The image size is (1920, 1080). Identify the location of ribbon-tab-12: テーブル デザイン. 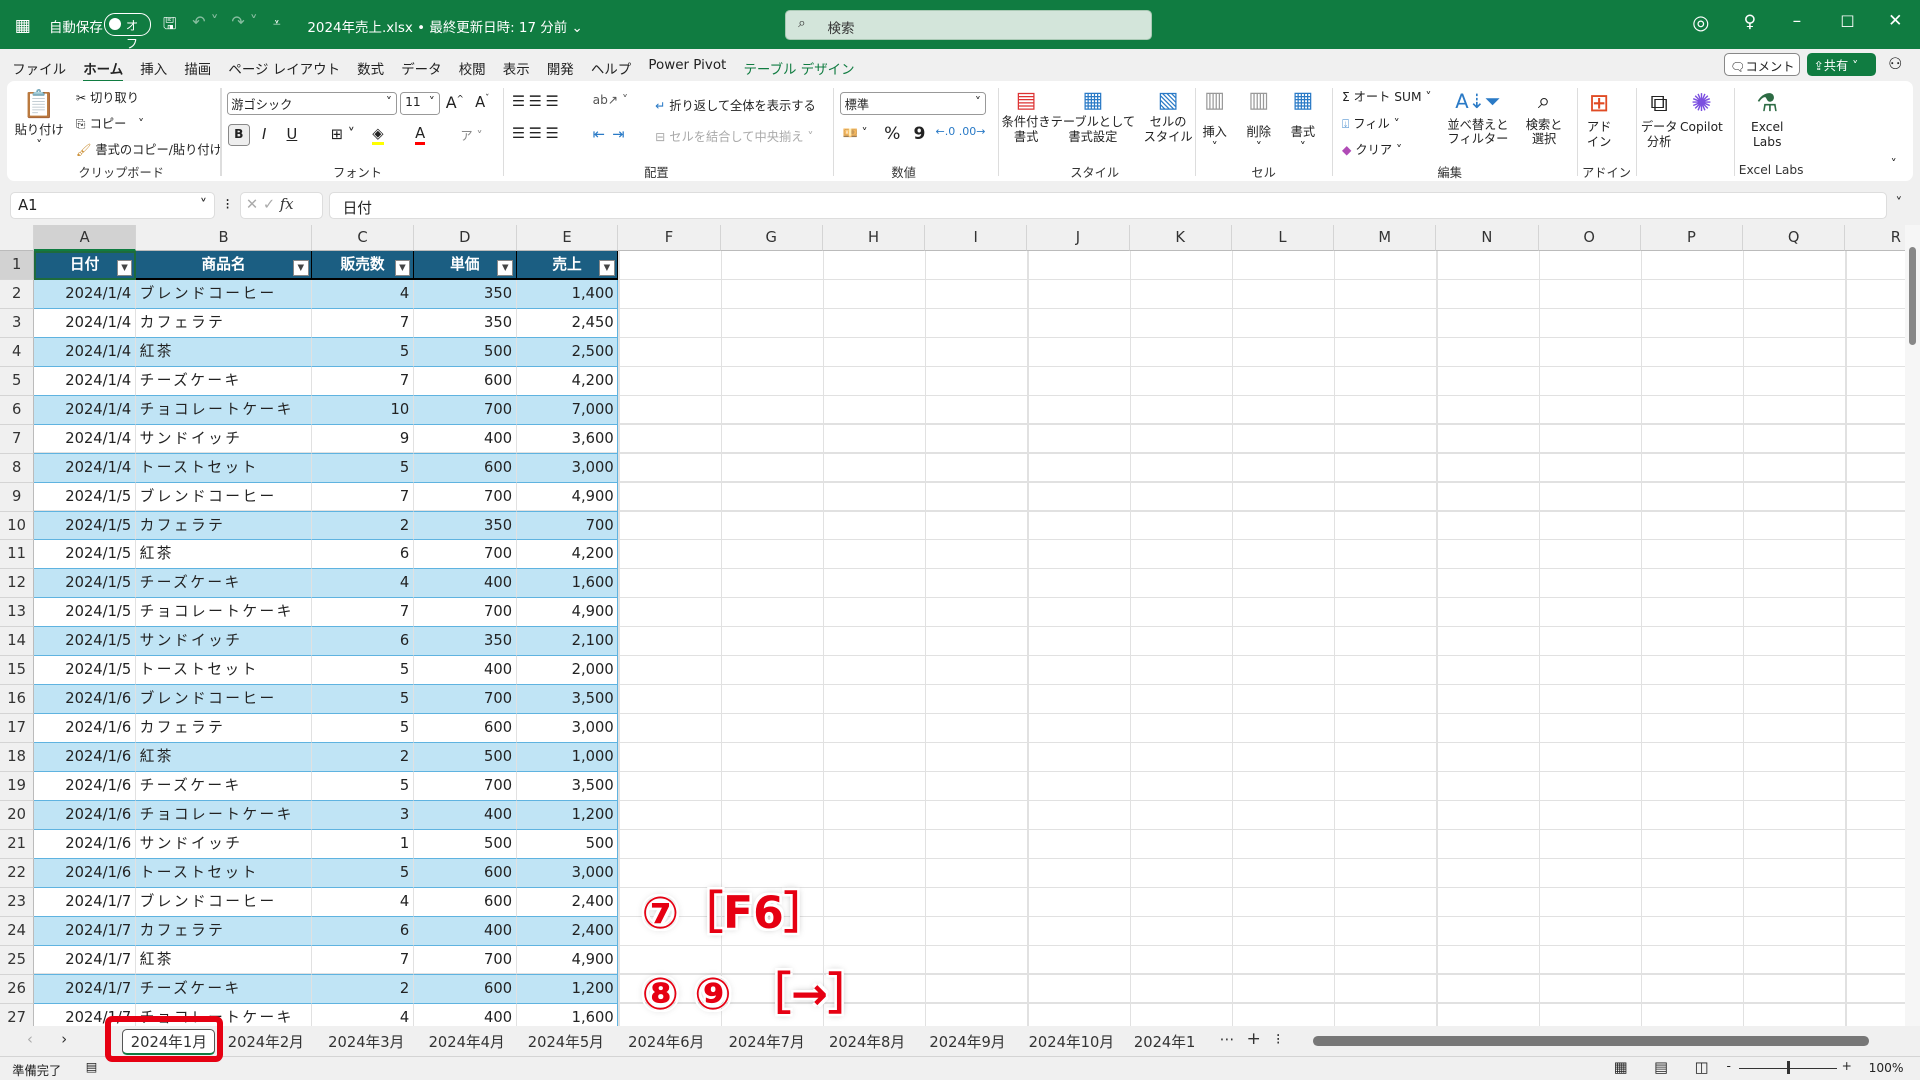
(799, 70).